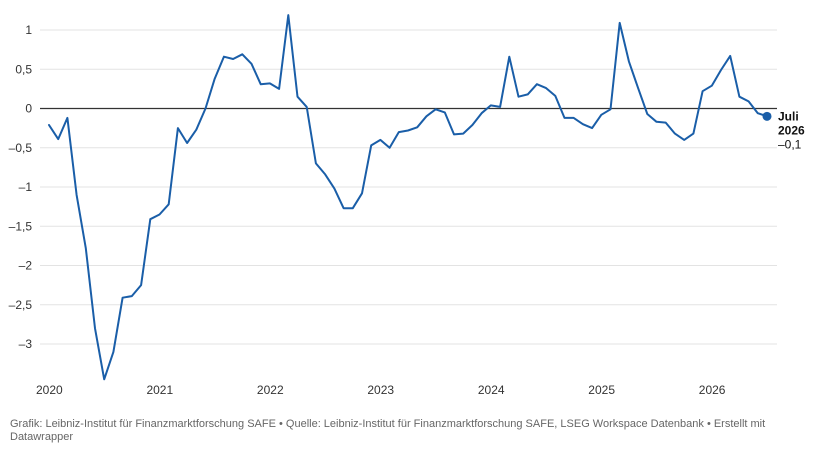 The image size is (815, 455). Describe the element at coordinates (270, 390) in the screenshot. I see `x-tick-label: 2022` at that location.